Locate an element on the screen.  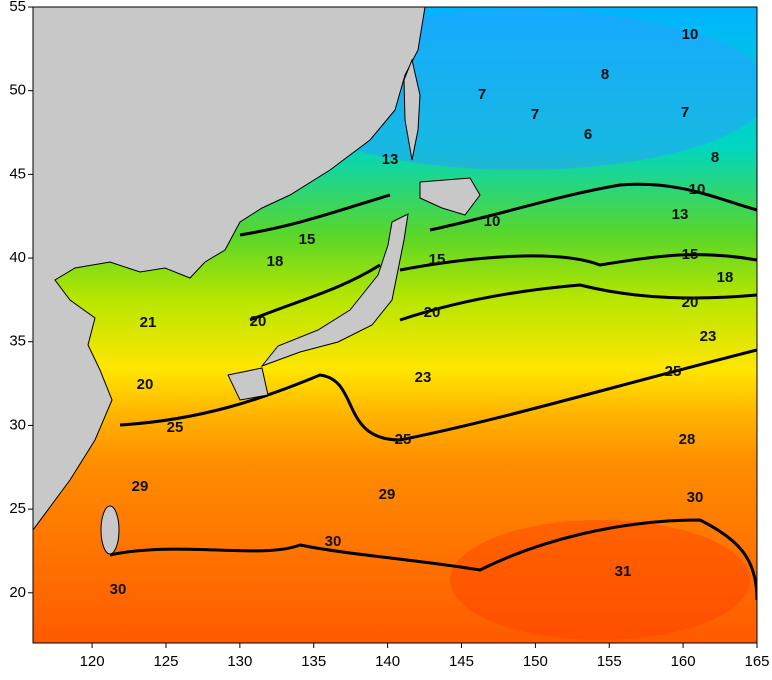
y-tick-label: 50 is located at coordinates (17, 90).